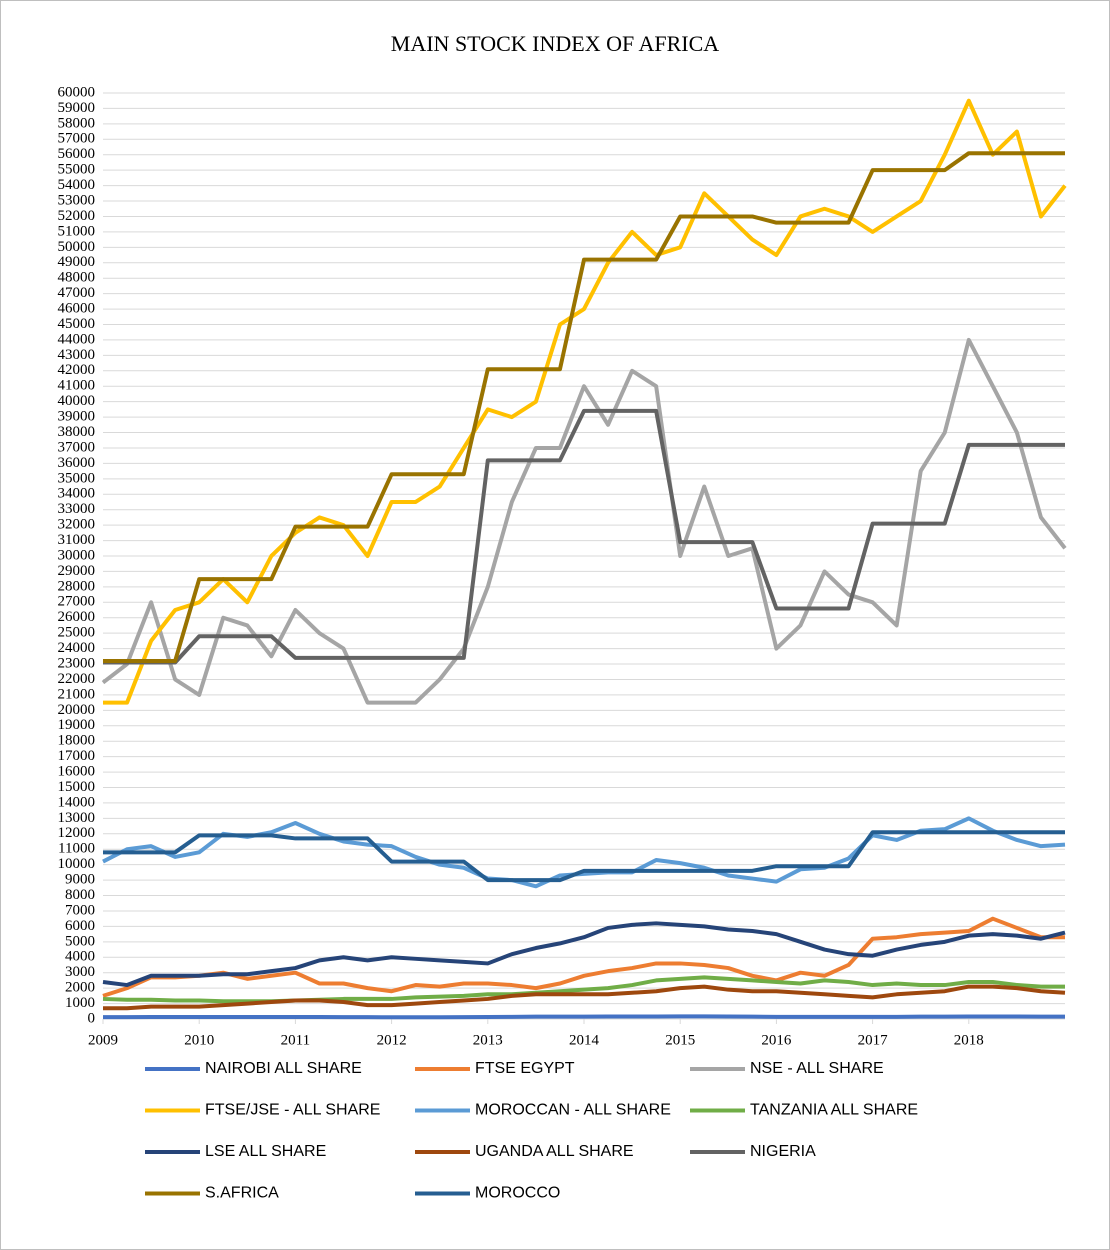 This screenshot has height=1250, width=1110. What do you see at coordinates (77, 478) in the screenshot?
I see `y-tick-label: 35000` at bounding box center [77, 478].